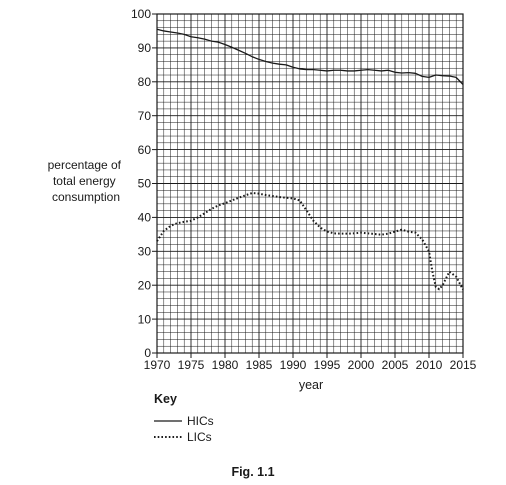 This screenshot has height=485, width=506. Describe the element at coordinates (145, 48) in the screenshot. I see `y-tick-label: 90` at that location.